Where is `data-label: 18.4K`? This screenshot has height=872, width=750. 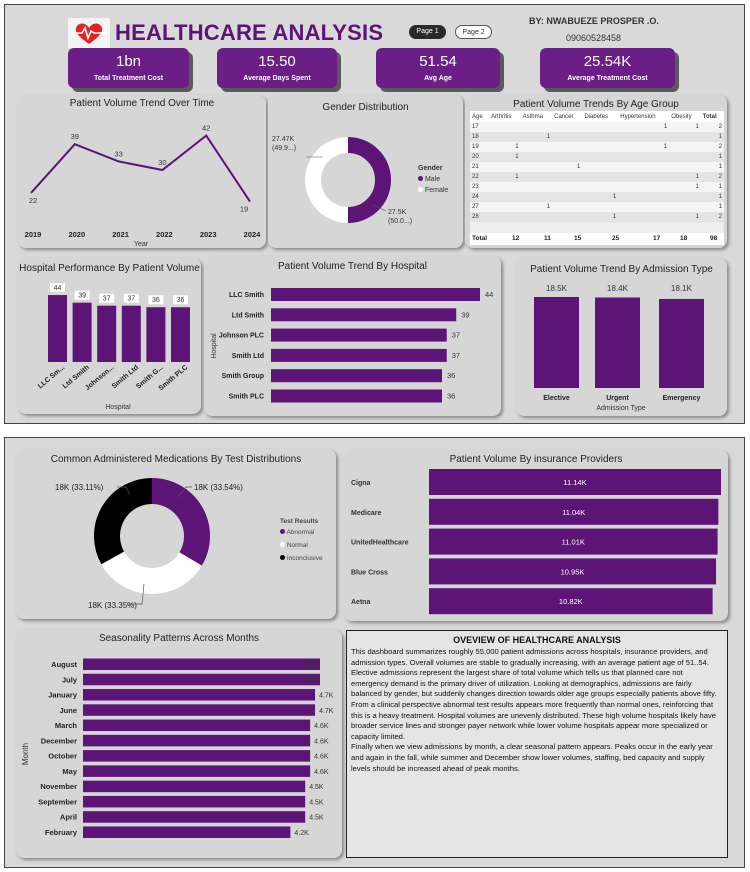
data-label: 18.4K is located at coordinates (618, 288).